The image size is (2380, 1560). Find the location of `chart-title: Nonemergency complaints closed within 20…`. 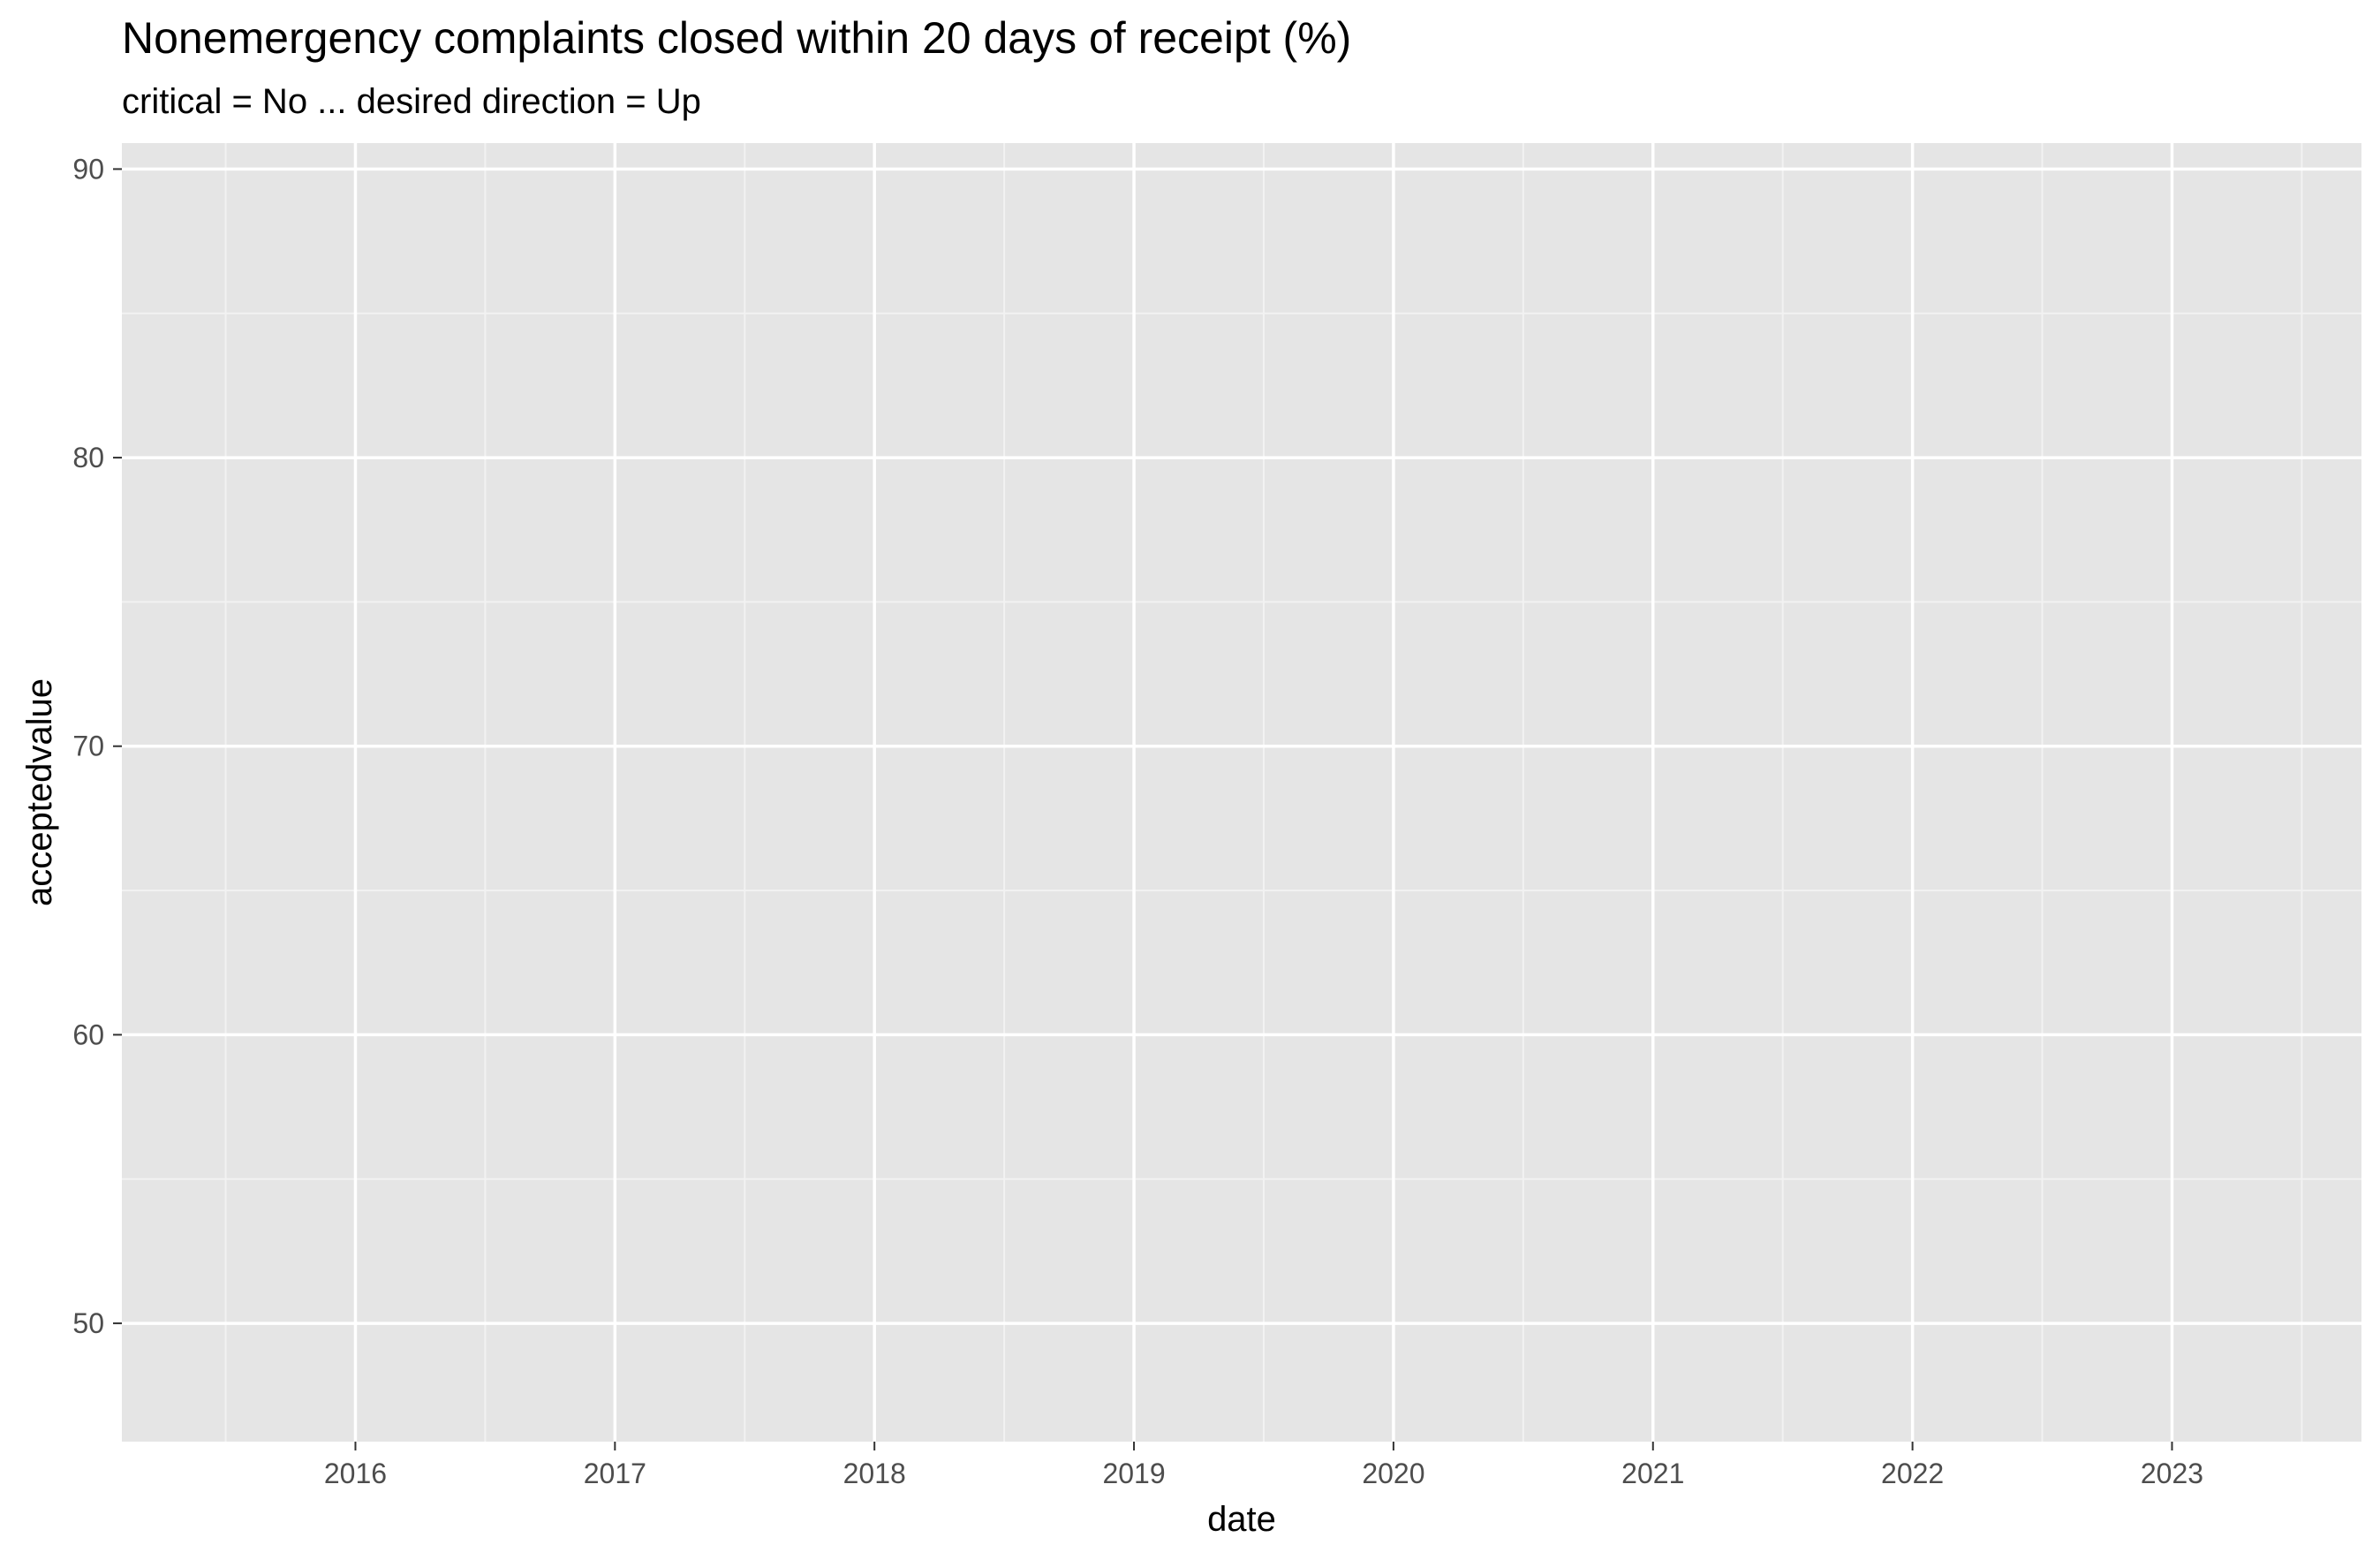

chart-title: Nonemergency complaints closed within 20… is located at coordinates (736, 38).